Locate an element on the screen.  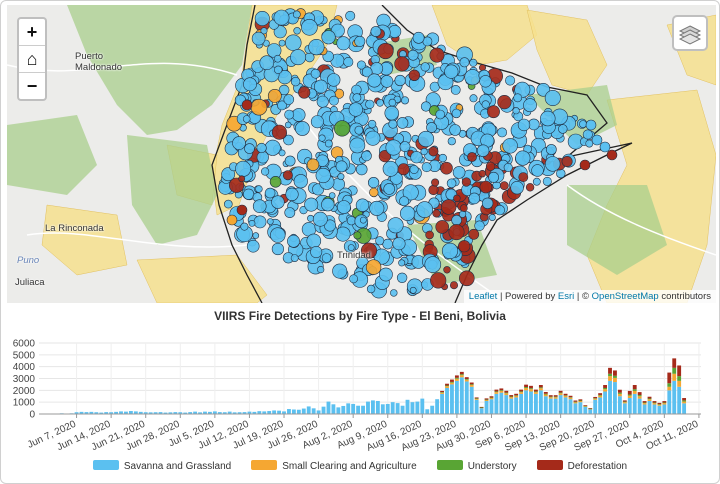
legend-item: Savanna and Grassland is located at coordinates (161, 466).